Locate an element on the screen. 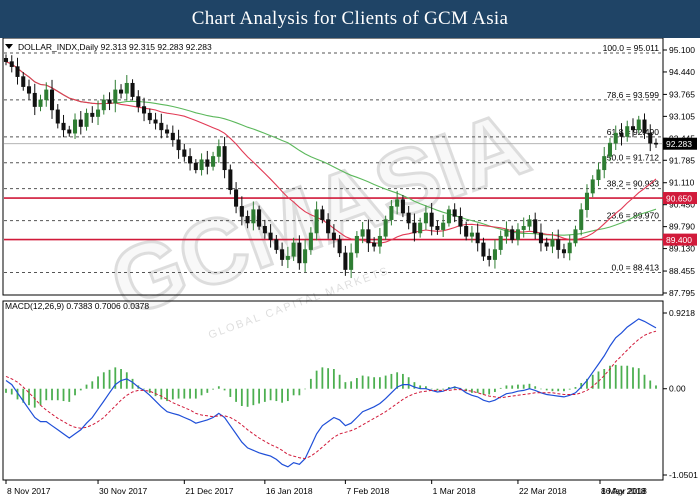  date-tick-label: 16 Jan 2018 is located at coordinates (289, 491).